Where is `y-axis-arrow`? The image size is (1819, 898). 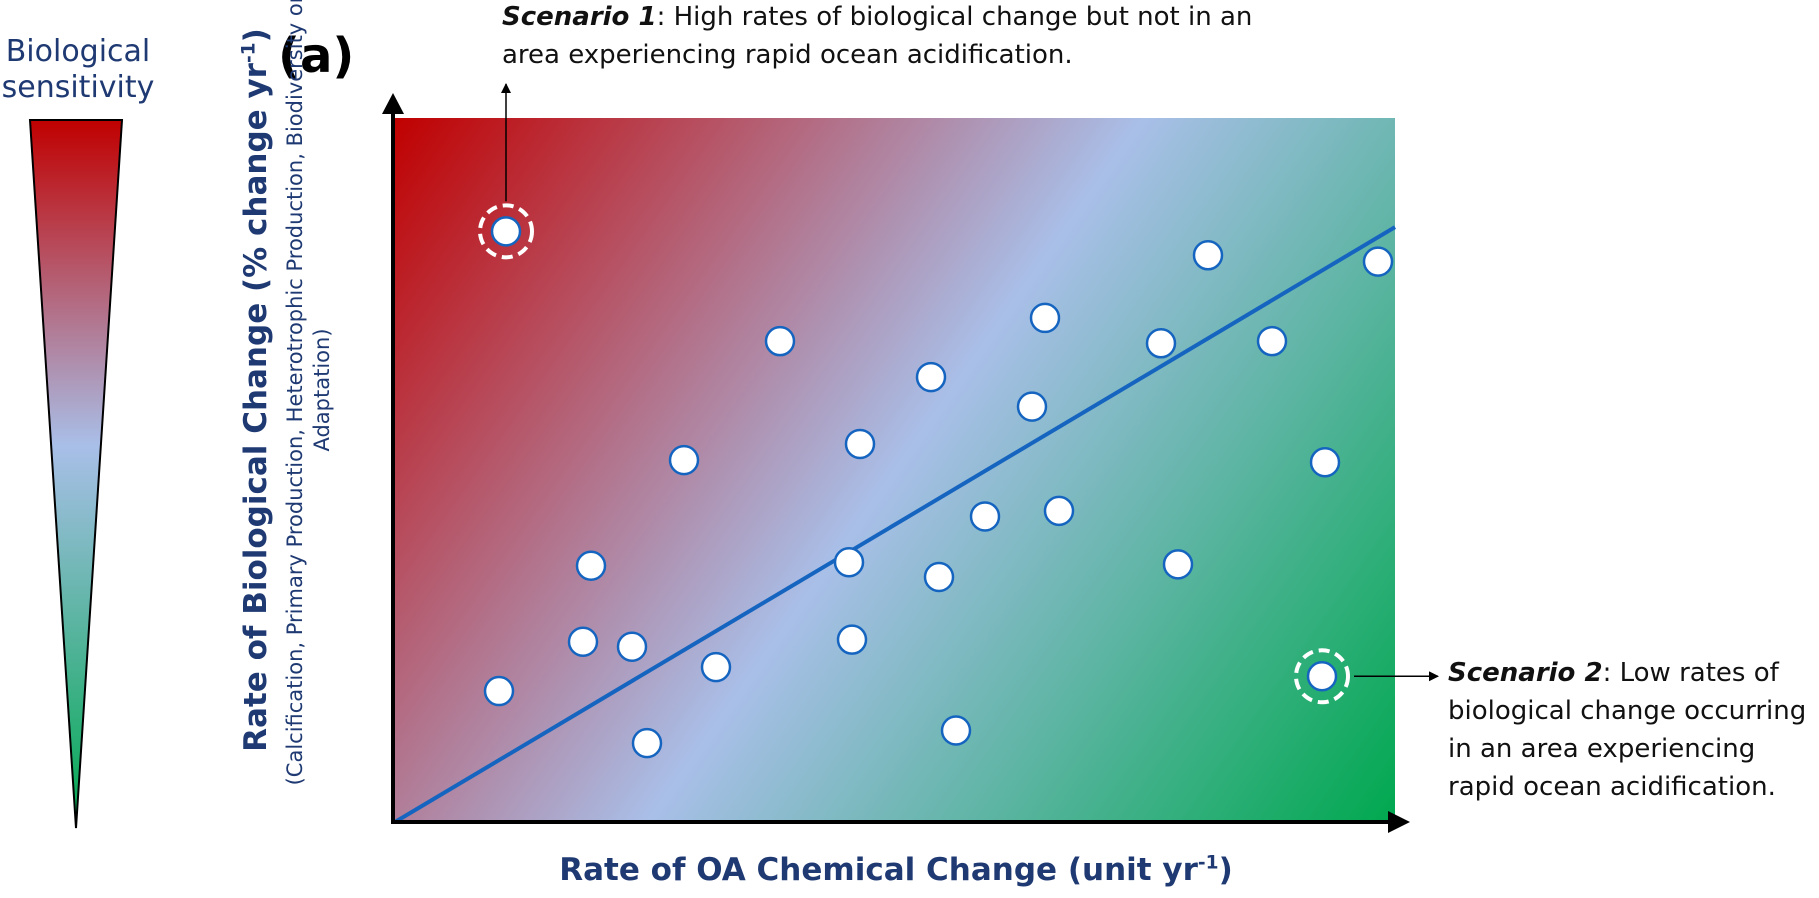 y-axis-arrow is located at coordinates (393, 103).